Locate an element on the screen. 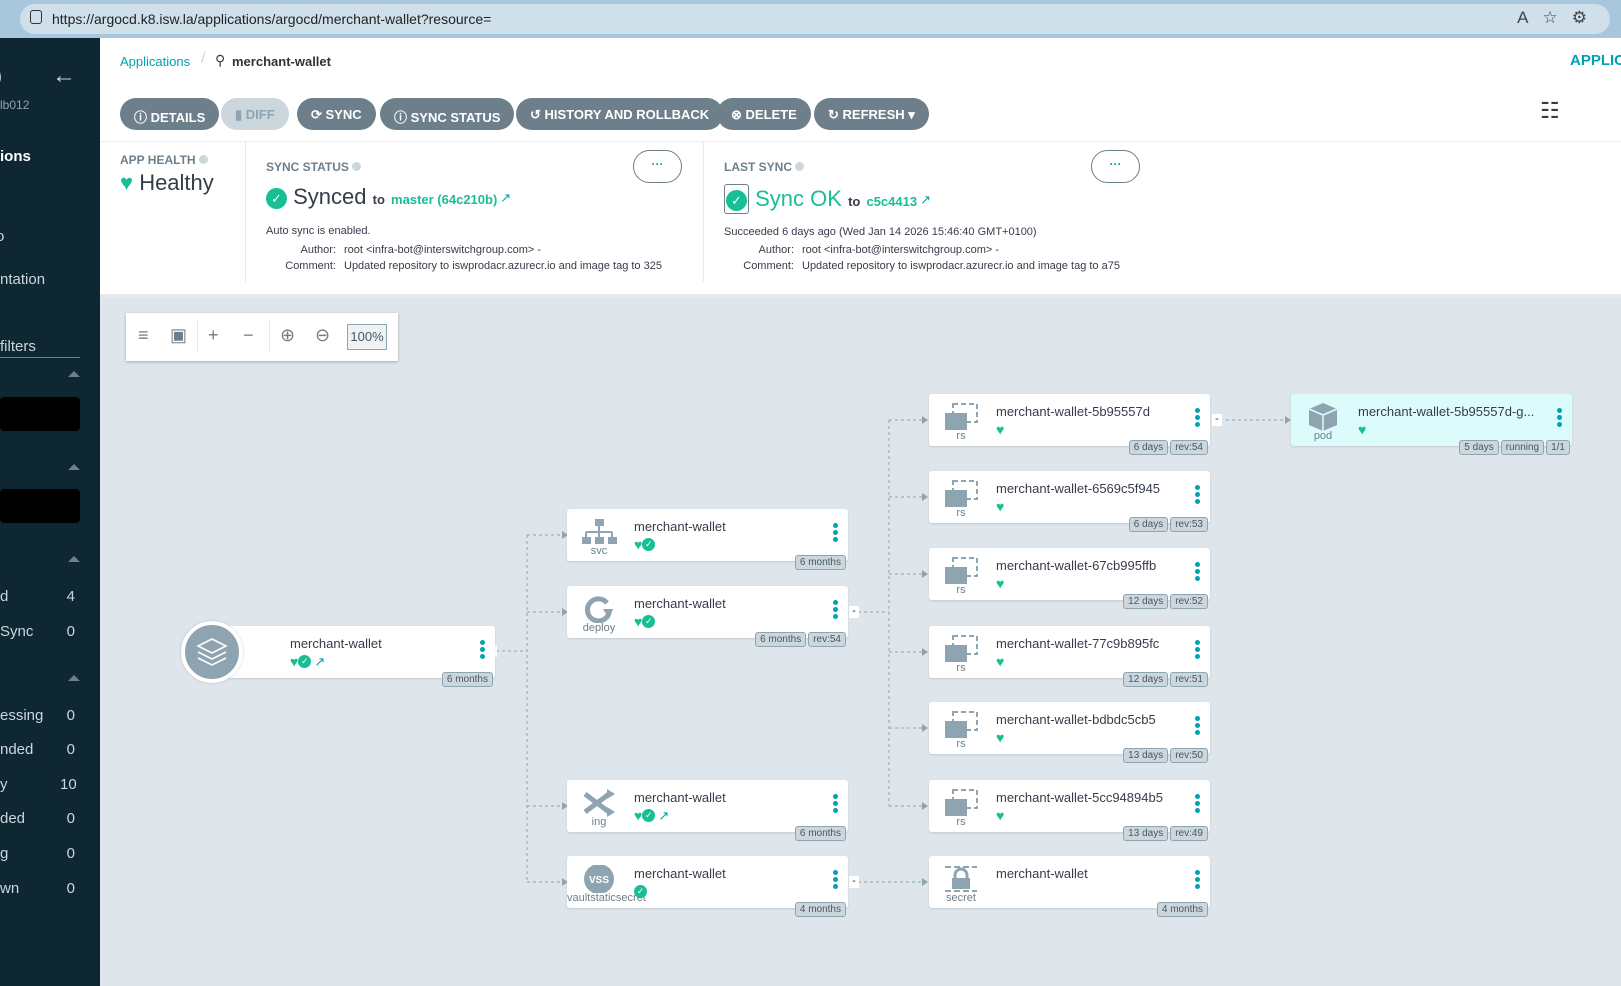 The image size is (1621, 986). diff-button: ▮ DIFF is located at coordinates (255, 114).